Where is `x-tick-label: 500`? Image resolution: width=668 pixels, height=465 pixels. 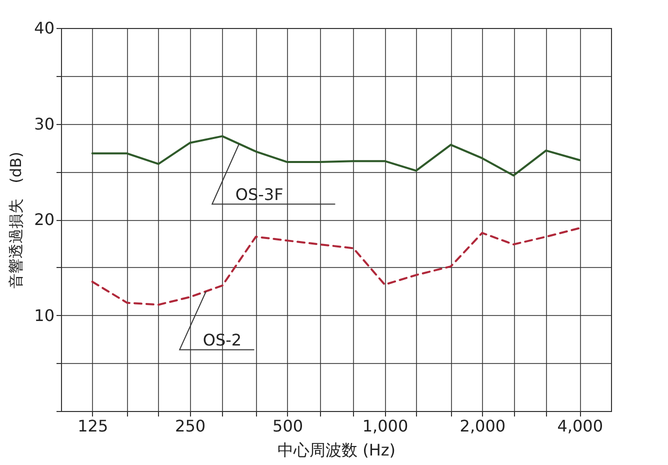
x-tick-label: 500 is located at coordinates (288, 426).